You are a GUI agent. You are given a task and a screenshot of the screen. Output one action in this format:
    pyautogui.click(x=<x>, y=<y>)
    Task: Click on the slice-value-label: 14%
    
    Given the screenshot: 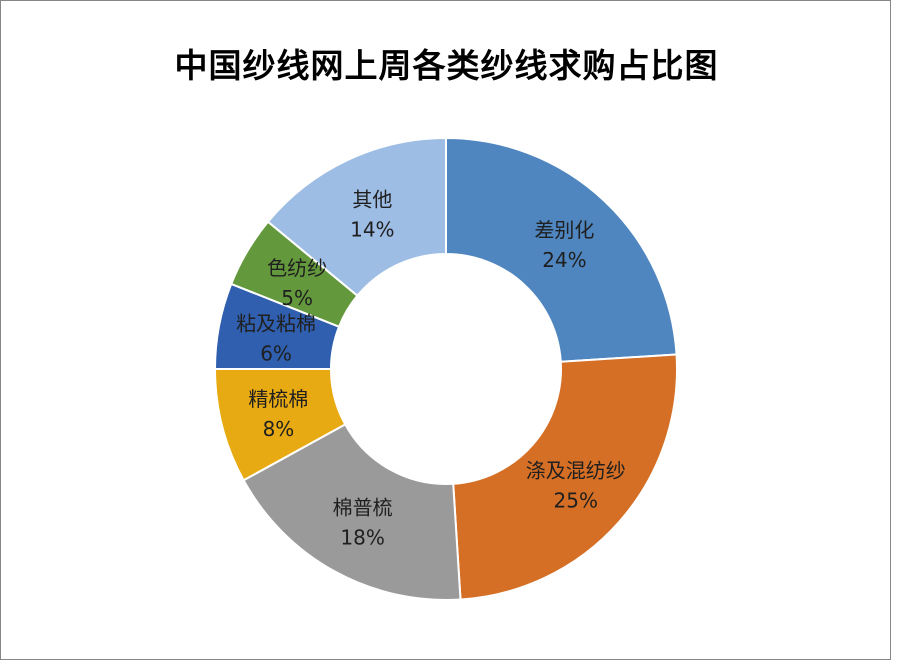 What is the action you would take?
    pyautogui.click(x=372, y=229)
    